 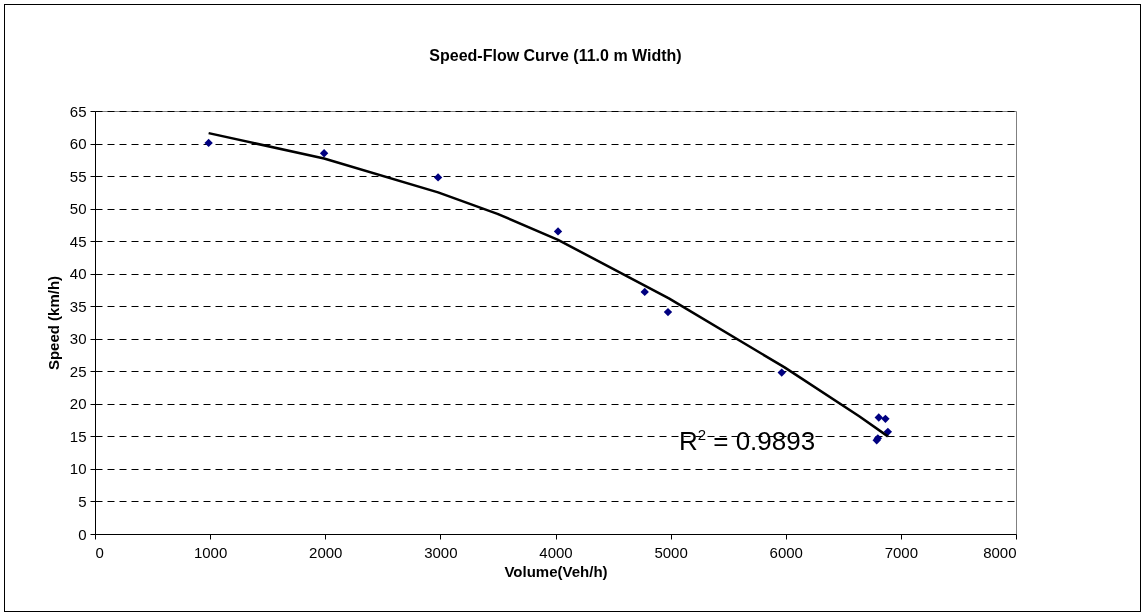 I want to click on x-tick-label: 4000, so click(x=556, y=552).